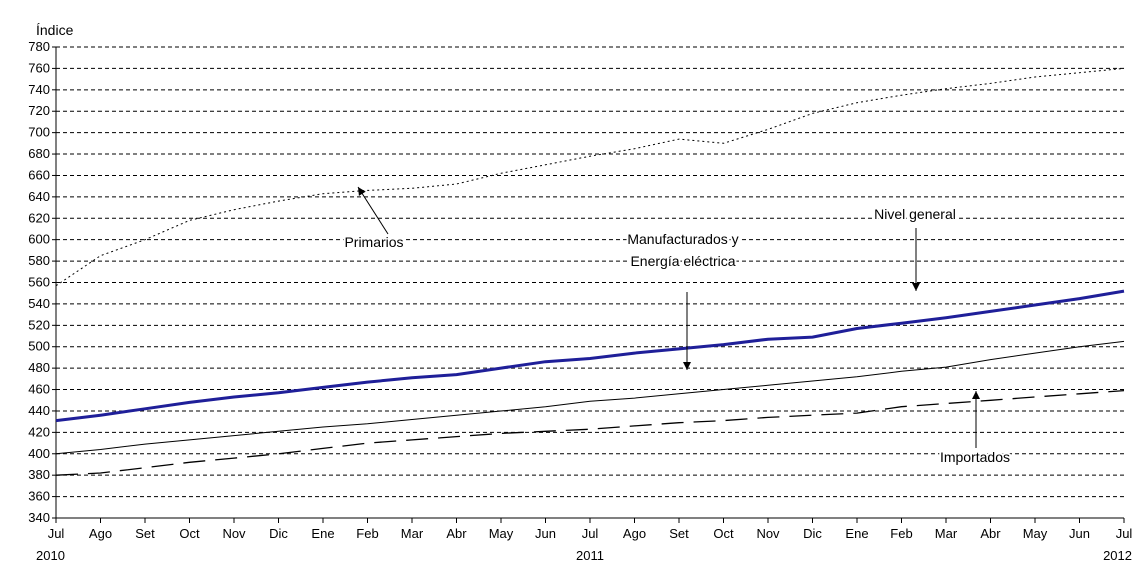 This screenshot has width=1134, height=568. Describe the element at coordinates (50, 555) in the screenshot. I see `x-year-label: 2010` at that location.